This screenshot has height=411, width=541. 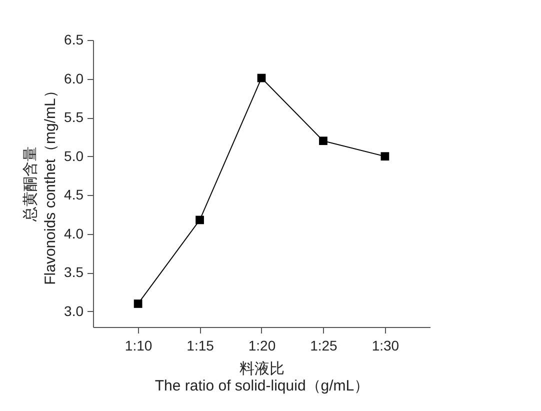 What do you see at coordinates (74, 272) in the screenshot?
I see `y-tick-label: 3.5` at bounding box center [74, 272].